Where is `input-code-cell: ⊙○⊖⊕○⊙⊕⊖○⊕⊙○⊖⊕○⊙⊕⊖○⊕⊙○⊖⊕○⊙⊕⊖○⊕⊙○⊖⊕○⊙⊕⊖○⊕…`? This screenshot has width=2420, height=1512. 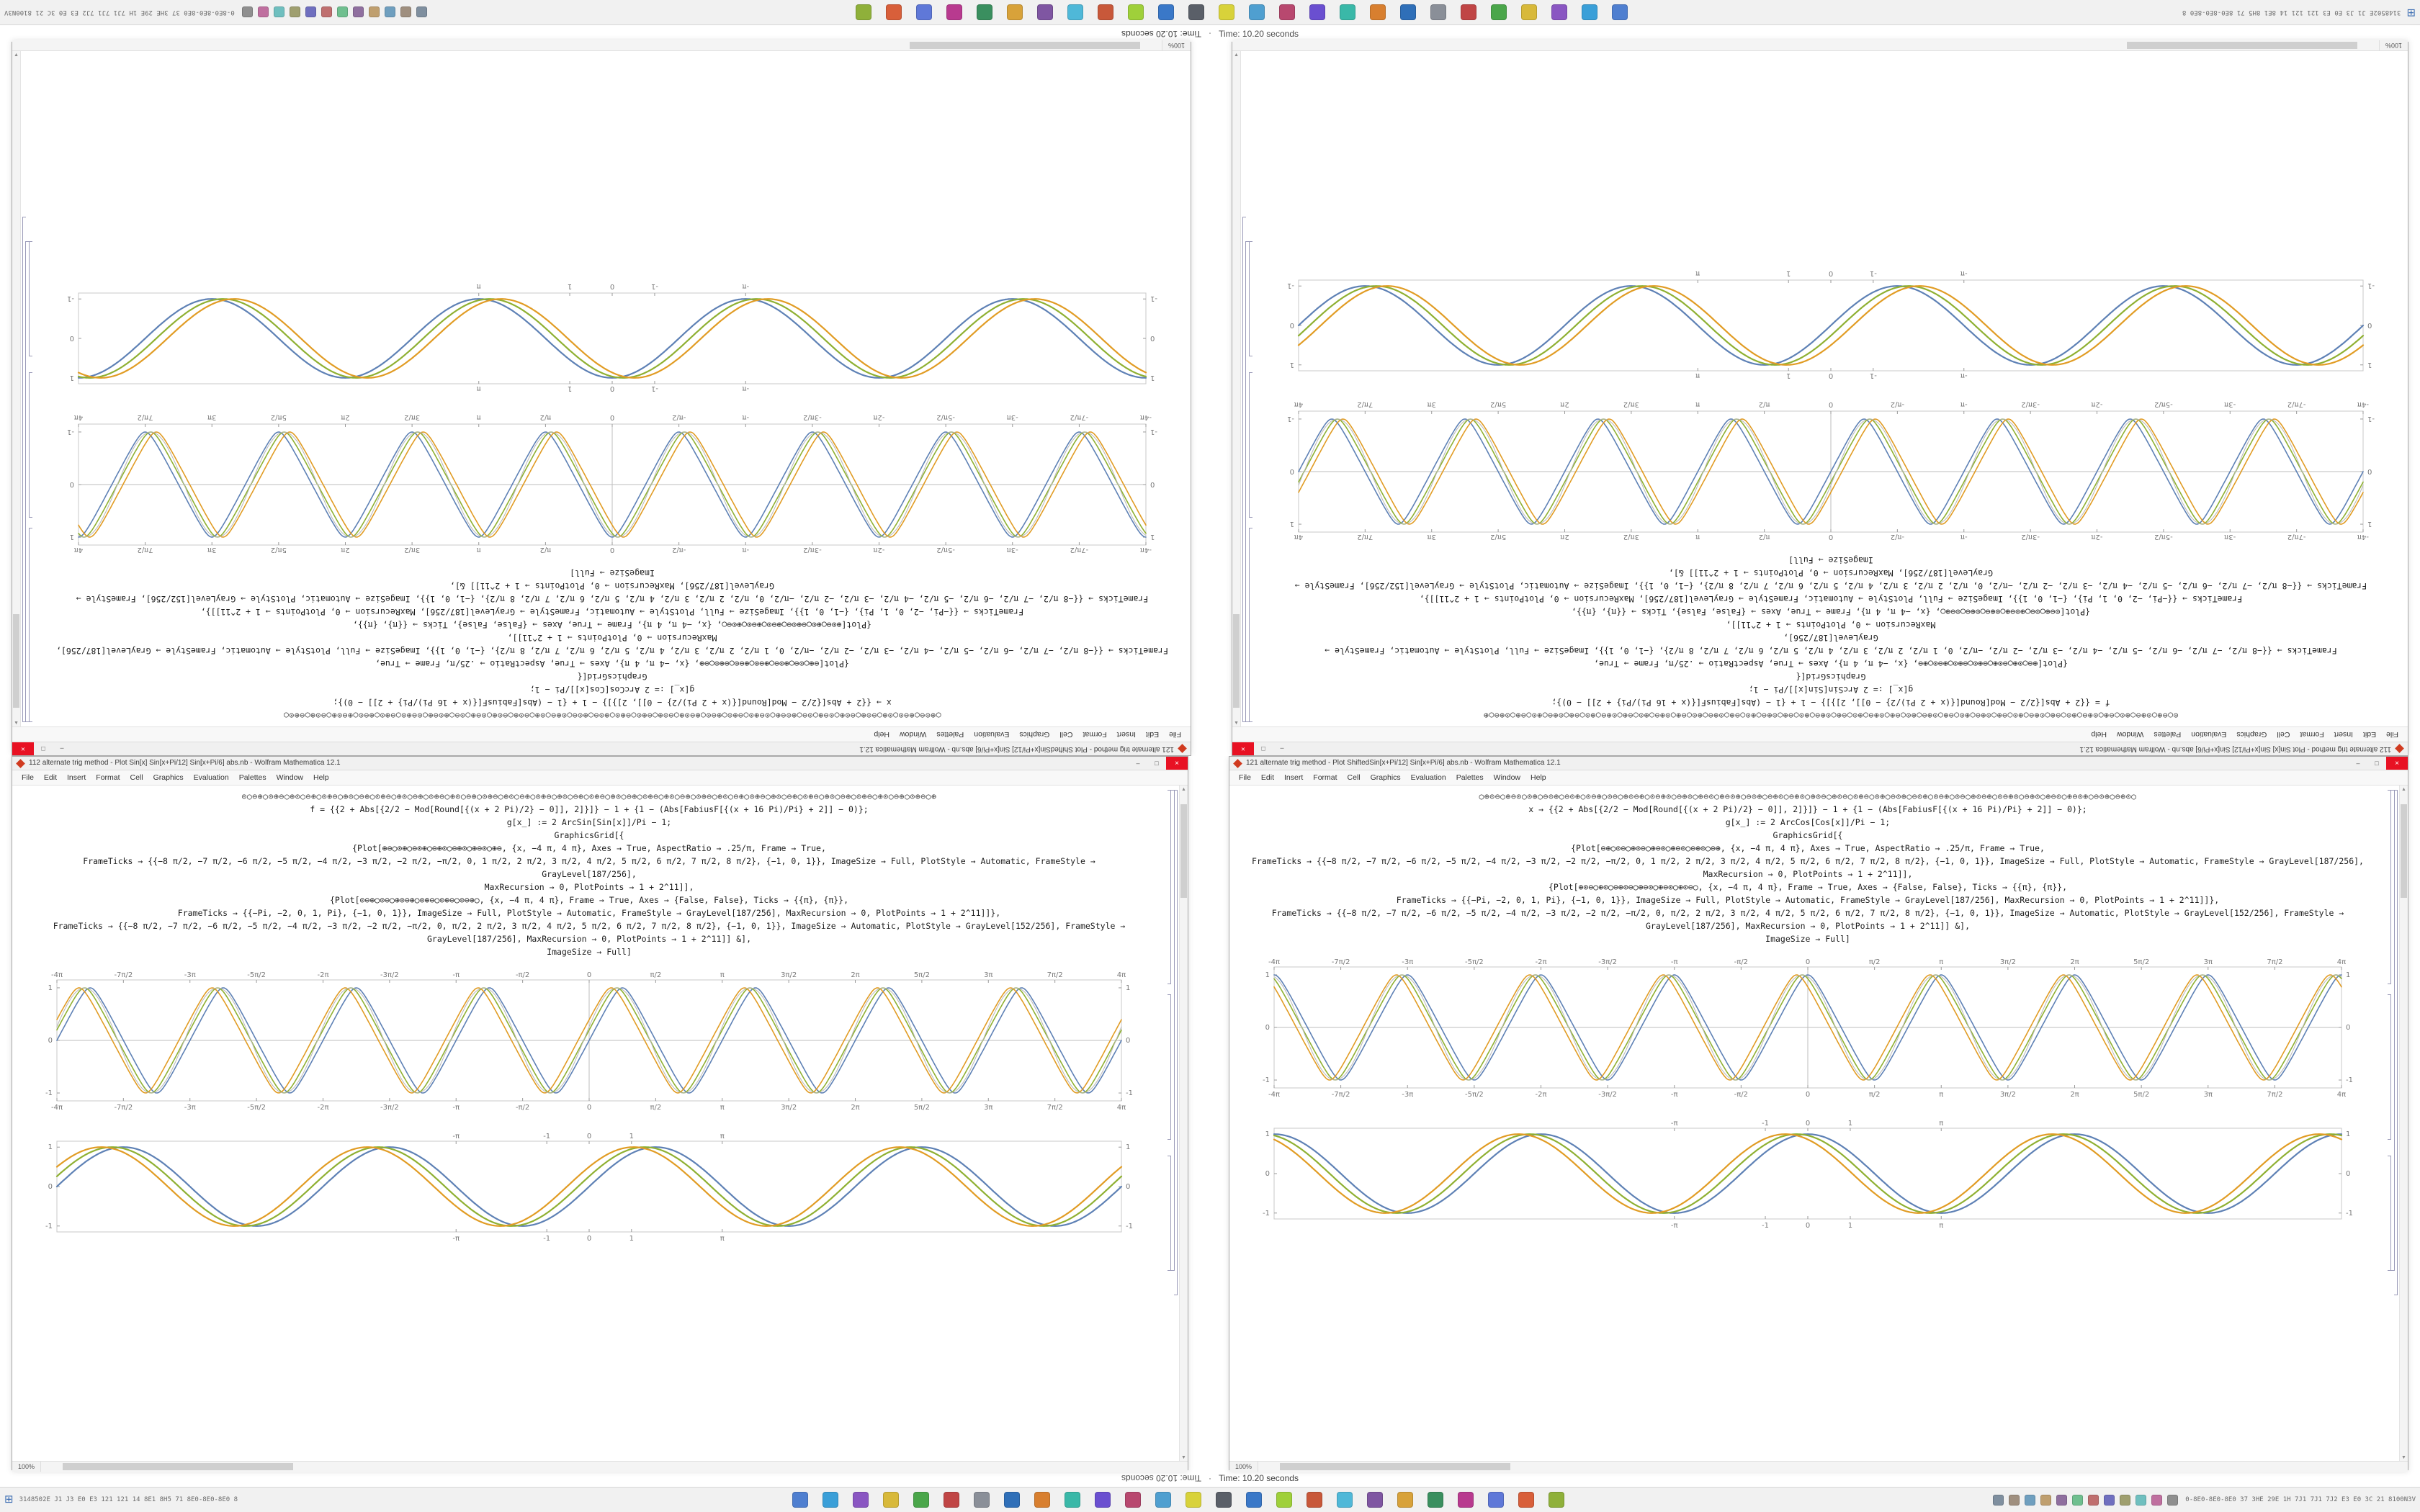 input-code-cell: ⊙○⊖⊕○⊙⊕⊖○⊕⊙○⊖⊕○⊙⊕⊖○⊕⊙○⊖⊕○⊙⊕⊖○⊕⊙○⊖⊕○⊙⊕⊖○⊕… is located at coordinates (1831, 638).